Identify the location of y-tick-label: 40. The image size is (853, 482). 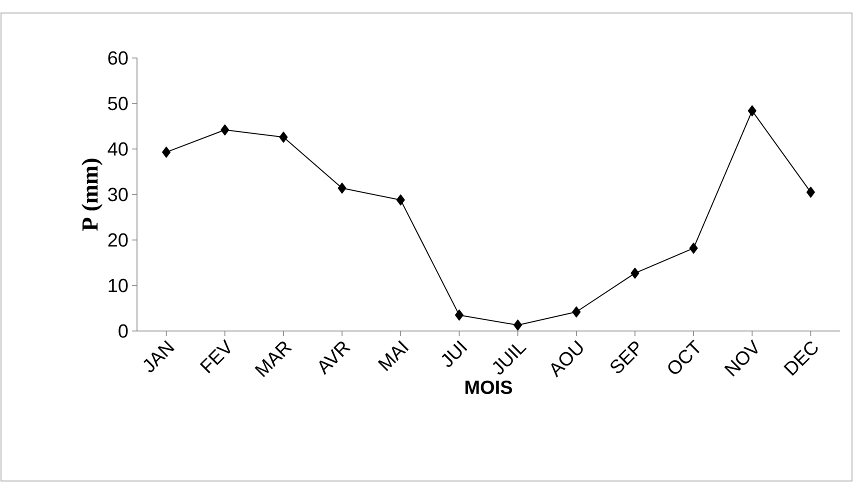
(118, 149).